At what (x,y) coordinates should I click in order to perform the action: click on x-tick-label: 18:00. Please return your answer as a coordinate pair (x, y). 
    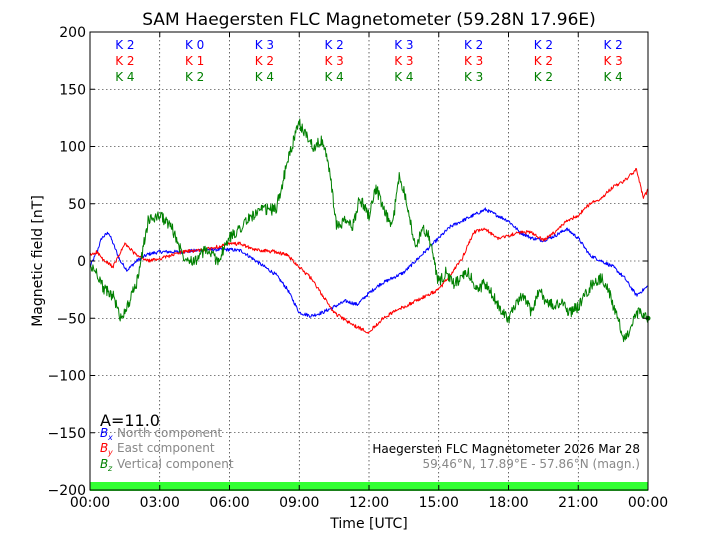
    Looking at the image, I should click on (508, 503).